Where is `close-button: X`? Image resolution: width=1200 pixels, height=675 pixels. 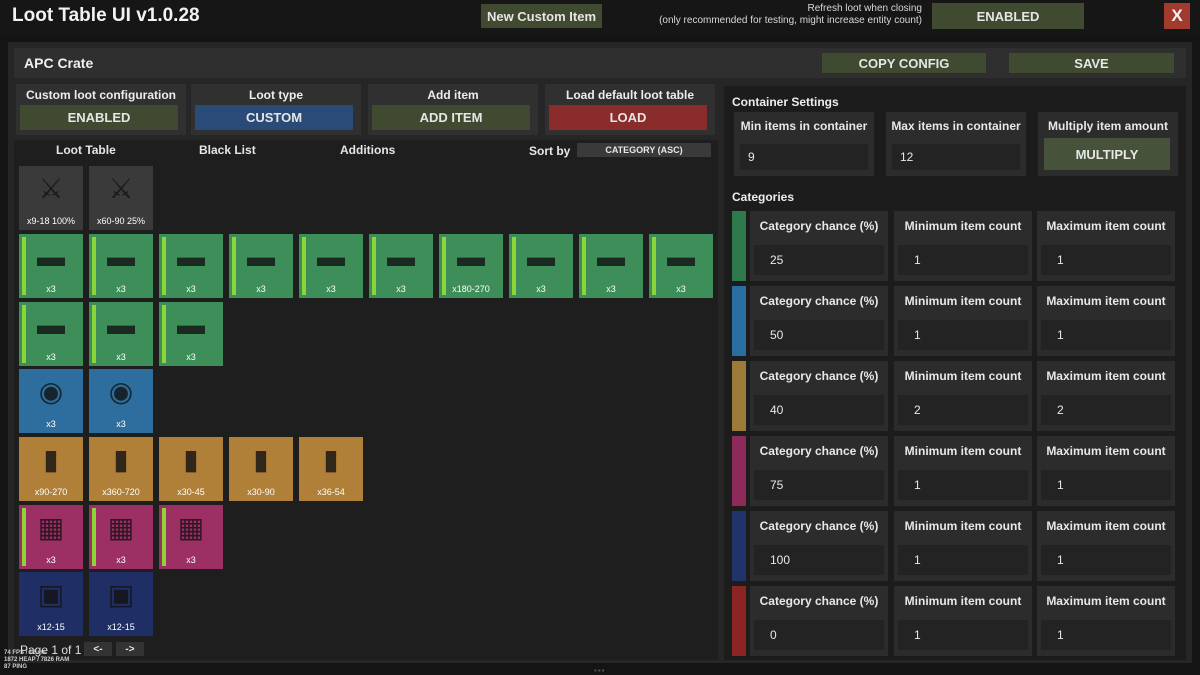
close-button: X is located at coordinates (1177, 16).